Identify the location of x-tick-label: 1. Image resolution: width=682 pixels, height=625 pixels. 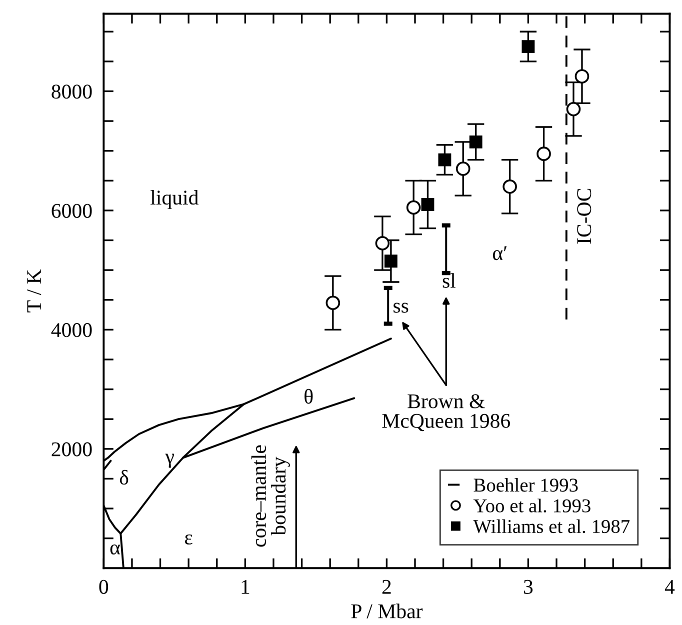
(246, 587).